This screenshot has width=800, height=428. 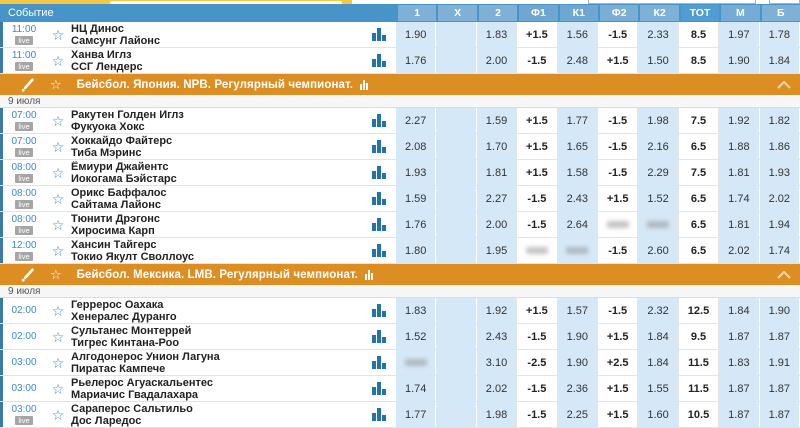 What do you see at coordinates (416, 34) in the screenshot?
I see `odds-cell-1: 1.90` at bounding box center [416, 34].